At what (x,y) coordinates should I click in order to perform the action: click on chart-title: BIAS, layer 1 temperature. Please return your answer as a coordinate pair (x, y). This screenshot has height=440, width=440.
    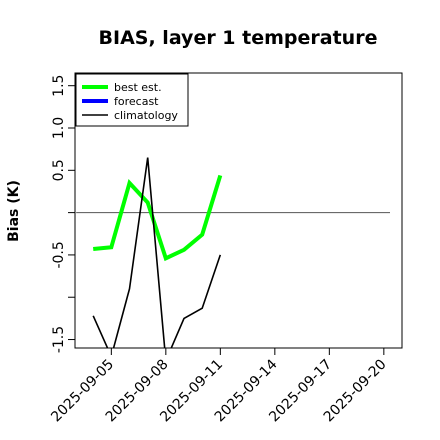
    Looking at the image, I should click on (238, 38).